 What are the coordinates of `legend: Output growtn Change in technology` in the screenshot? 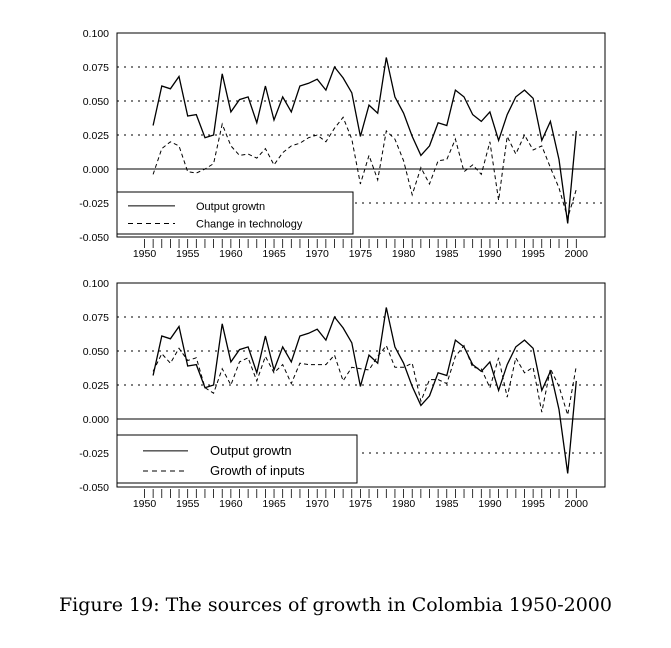 It's located at (235, 213).